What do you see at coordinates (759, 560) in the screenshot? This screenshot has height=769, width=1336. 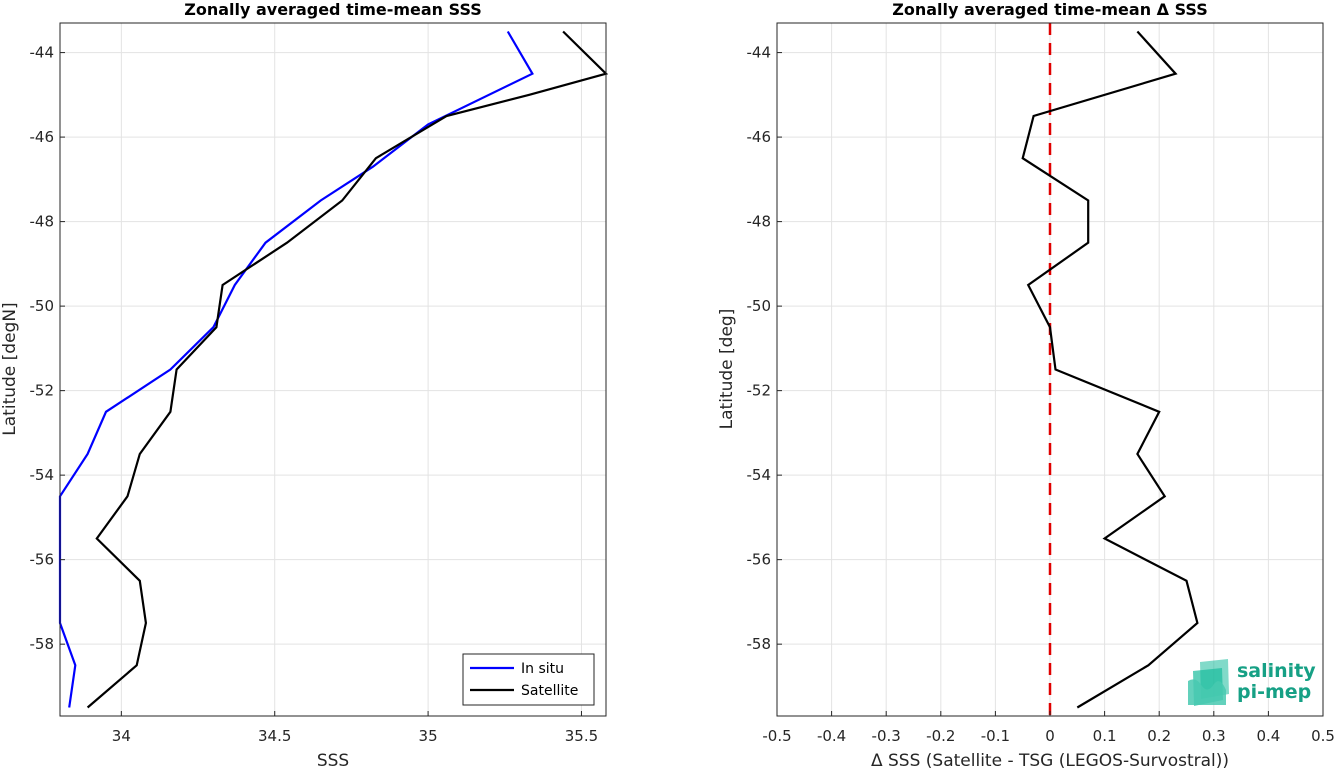 I see `delta-sss-y-tick-label: -56` at bounding box center [759, 560].